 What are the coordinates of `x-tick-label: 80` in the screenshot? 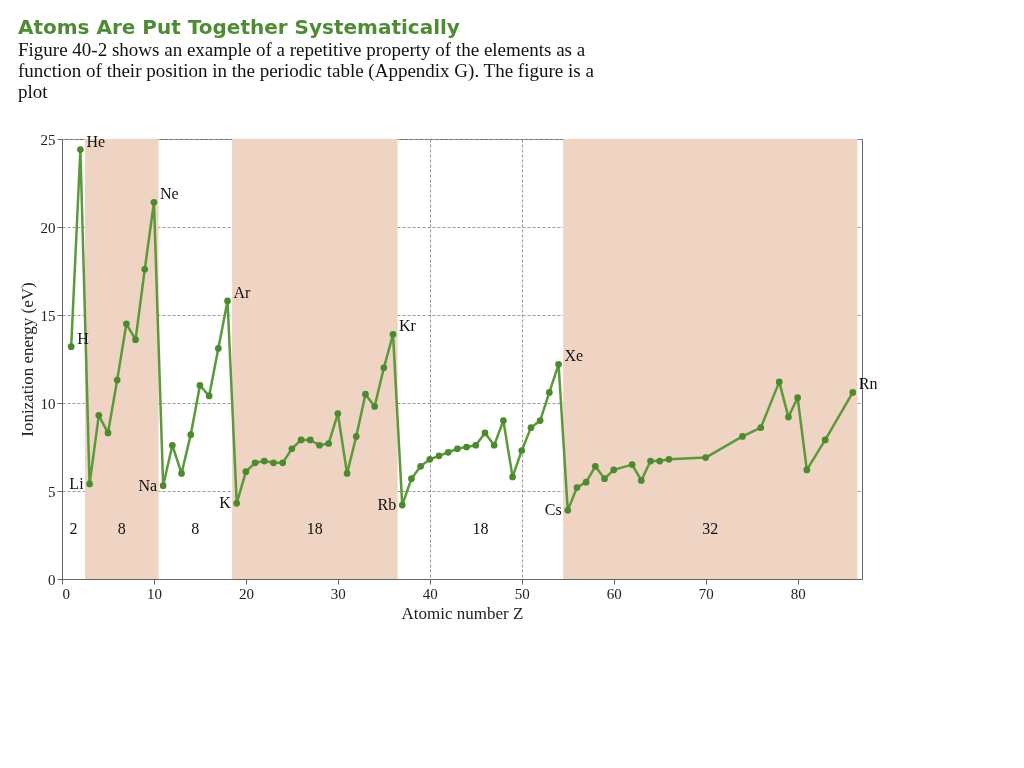 It's located at (798, 593).